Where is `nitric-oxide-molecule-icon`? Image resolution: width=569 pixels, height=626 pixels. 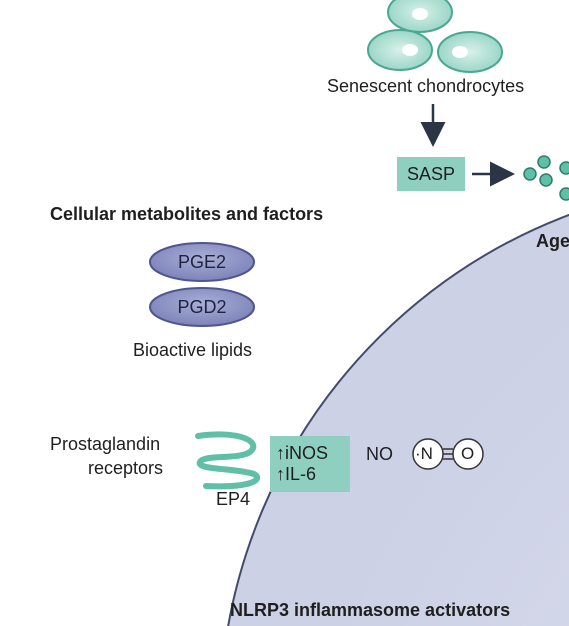 nitric-oxide-molecule-icon is located at coordinates (448, 454).